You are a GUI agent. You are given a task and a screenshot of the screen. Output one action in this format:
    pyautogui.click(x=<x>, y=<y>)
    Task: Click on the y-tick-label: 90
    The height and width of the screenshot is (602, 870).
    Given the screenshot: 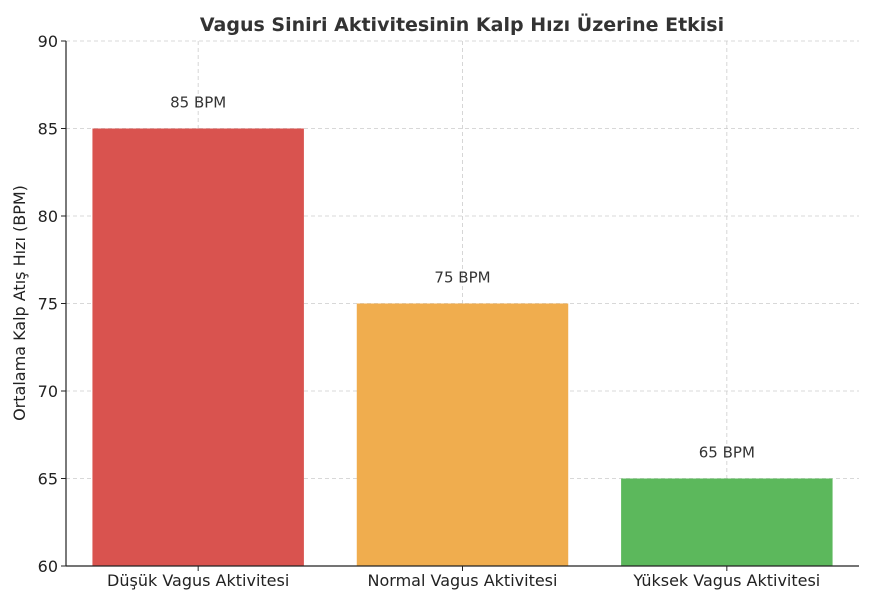 What is the action you would take?
    pyautogui.click(x=48, y=41)
    